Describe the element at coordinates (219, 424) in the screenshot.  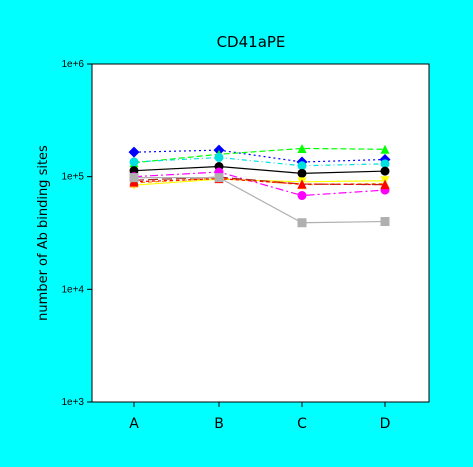
I see `x-tick-label: B` at that location.